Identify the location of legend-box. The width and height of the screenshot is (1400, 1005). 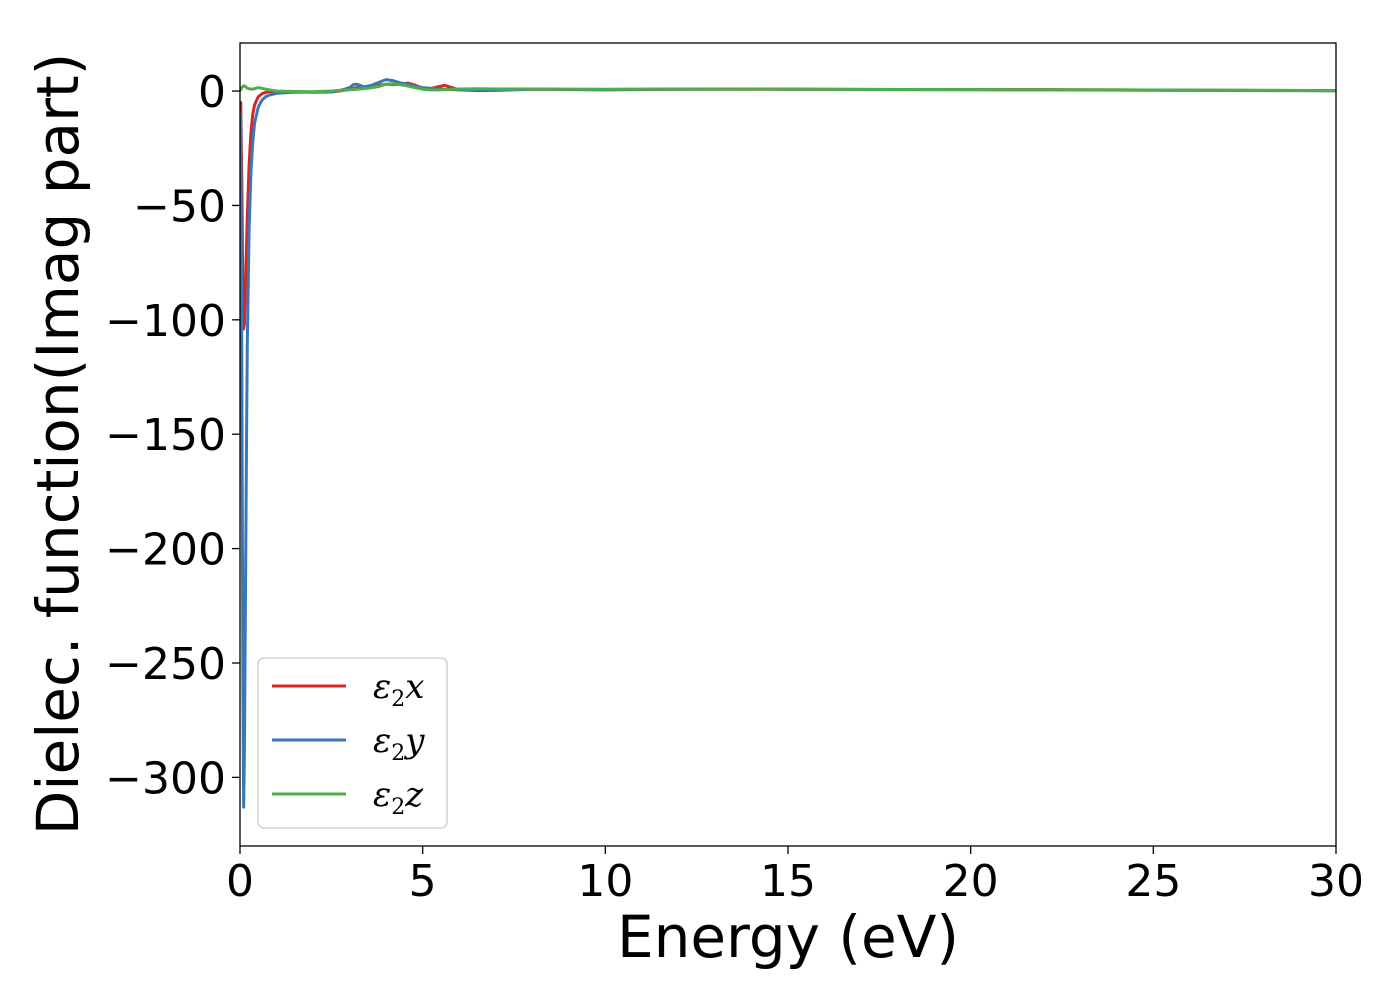
(352, 743).